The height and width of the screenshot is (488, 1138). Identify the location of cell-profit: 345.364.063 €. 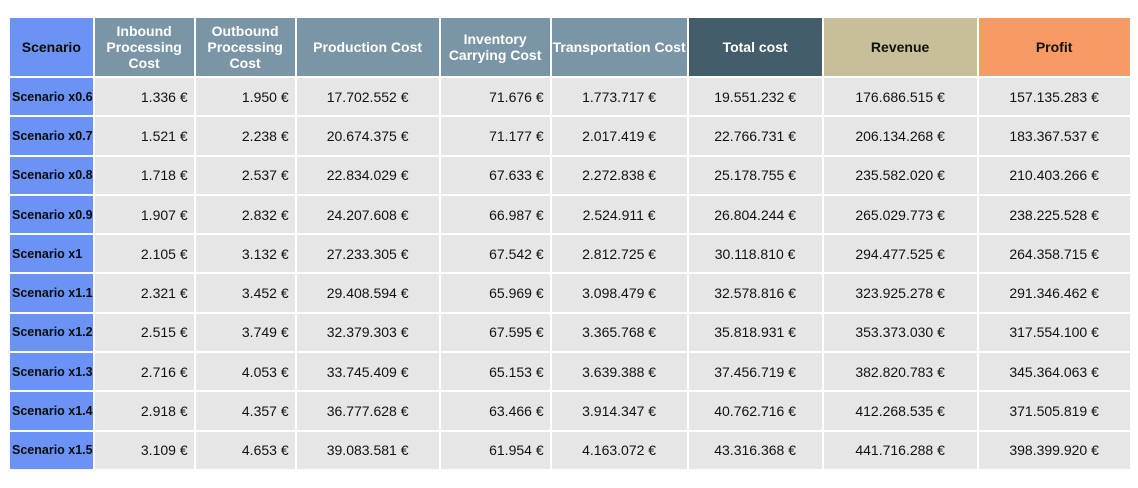
(1055, 373).